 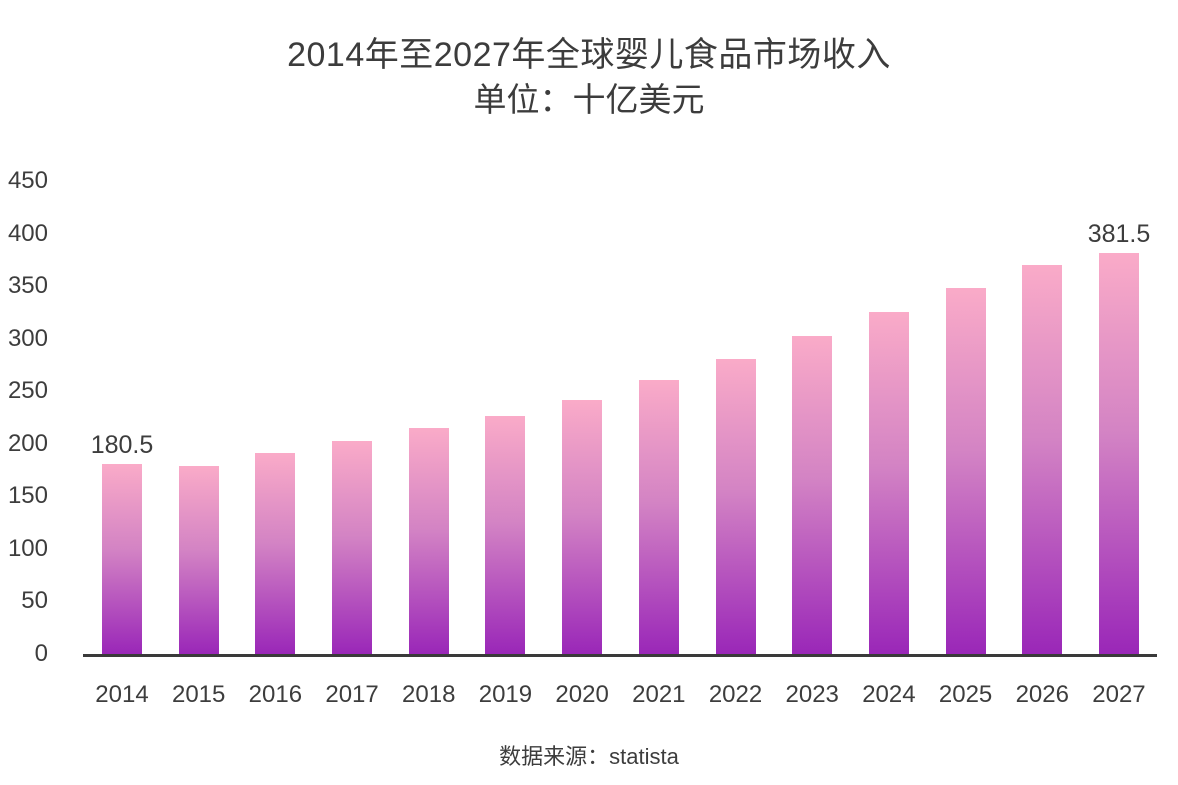 I want to click on x-tick-label-2015: 2015, so click(x=198, y=694).